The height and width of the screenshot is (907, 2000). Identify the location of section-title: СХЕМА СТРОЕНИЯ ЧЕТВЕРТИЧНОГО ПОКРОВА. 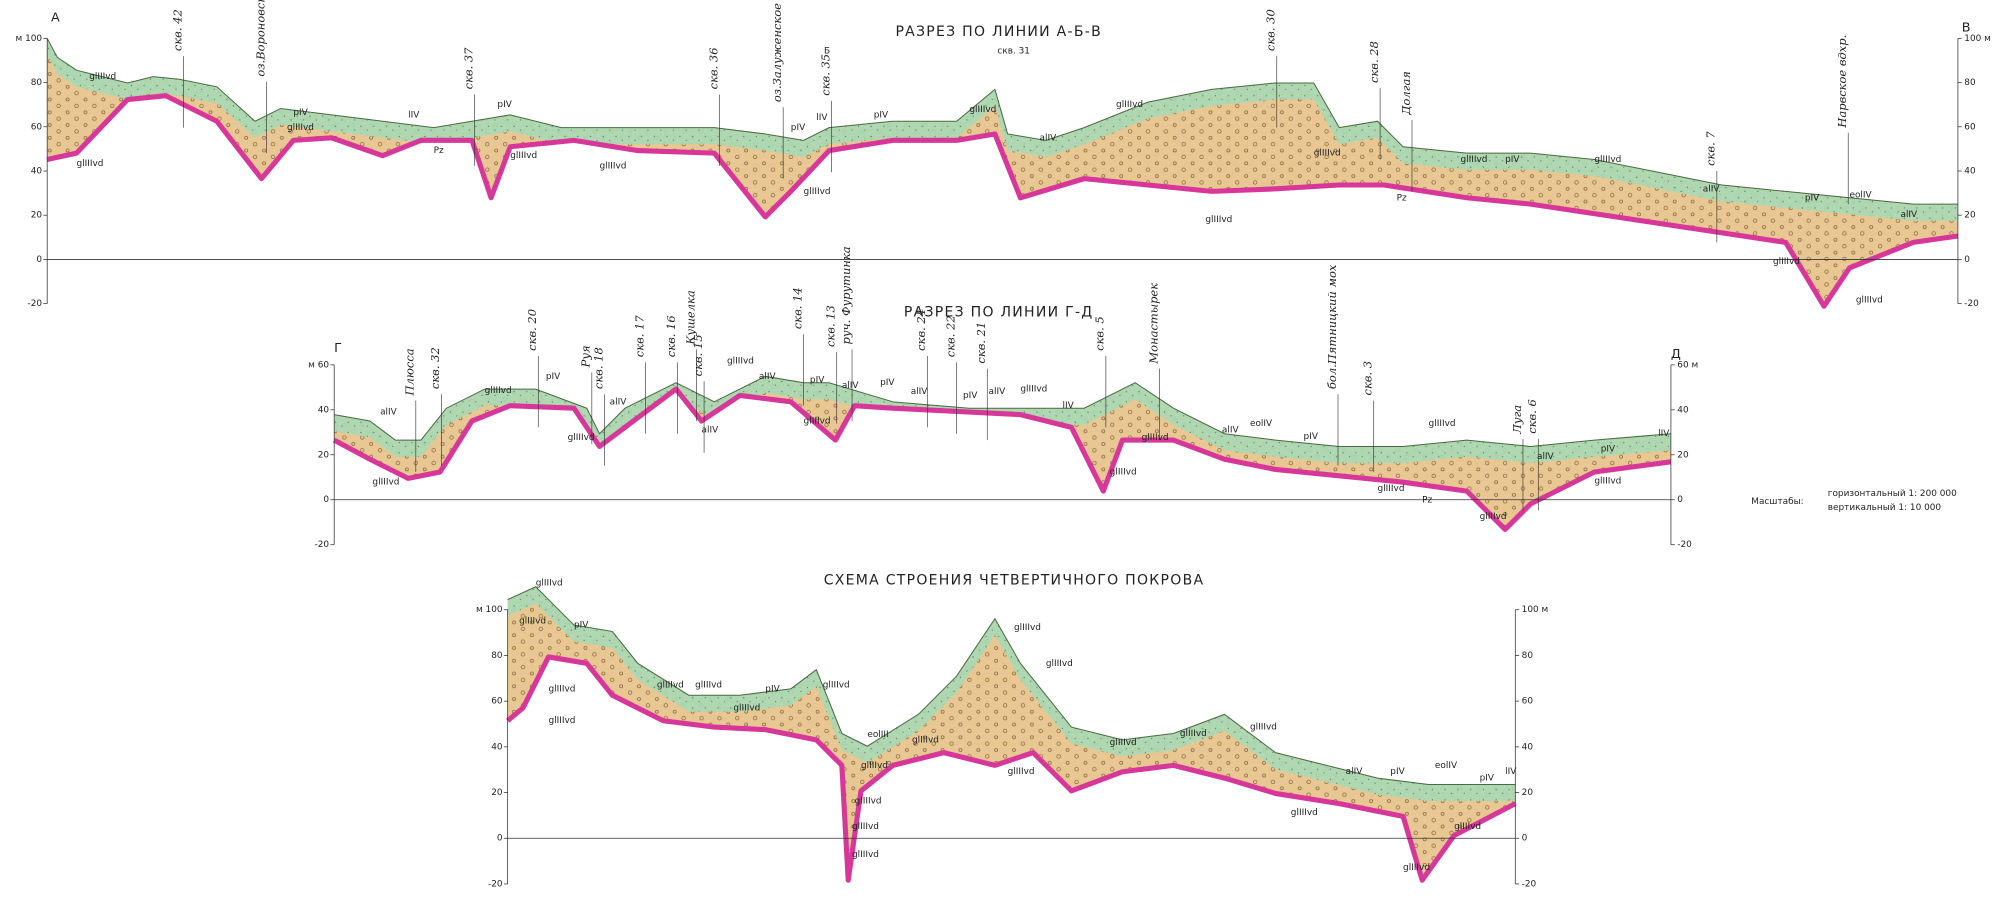
(1014, 580).